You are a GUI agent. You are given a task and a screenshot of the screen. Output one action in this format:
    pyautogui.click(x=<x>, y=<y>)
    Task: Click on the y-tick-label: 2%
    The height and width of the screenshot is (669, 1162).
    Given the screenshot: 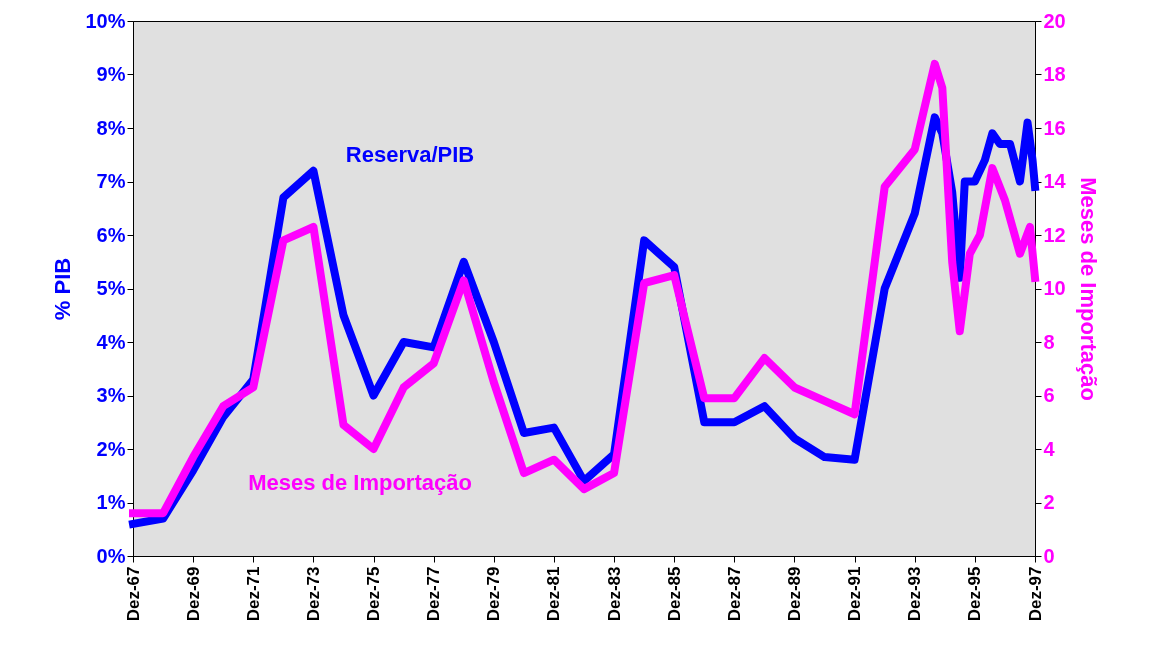 What is the action you would take?
    pyautogui.click(x=111, y=448)
    